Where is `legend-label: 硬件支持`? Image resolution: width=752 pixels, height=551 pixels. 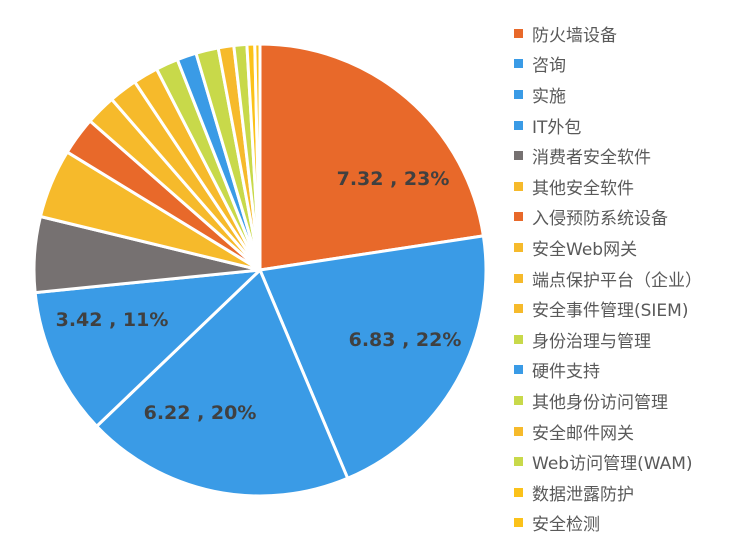 legend-label: 硬件支持 is located at coordinates (566, 372).